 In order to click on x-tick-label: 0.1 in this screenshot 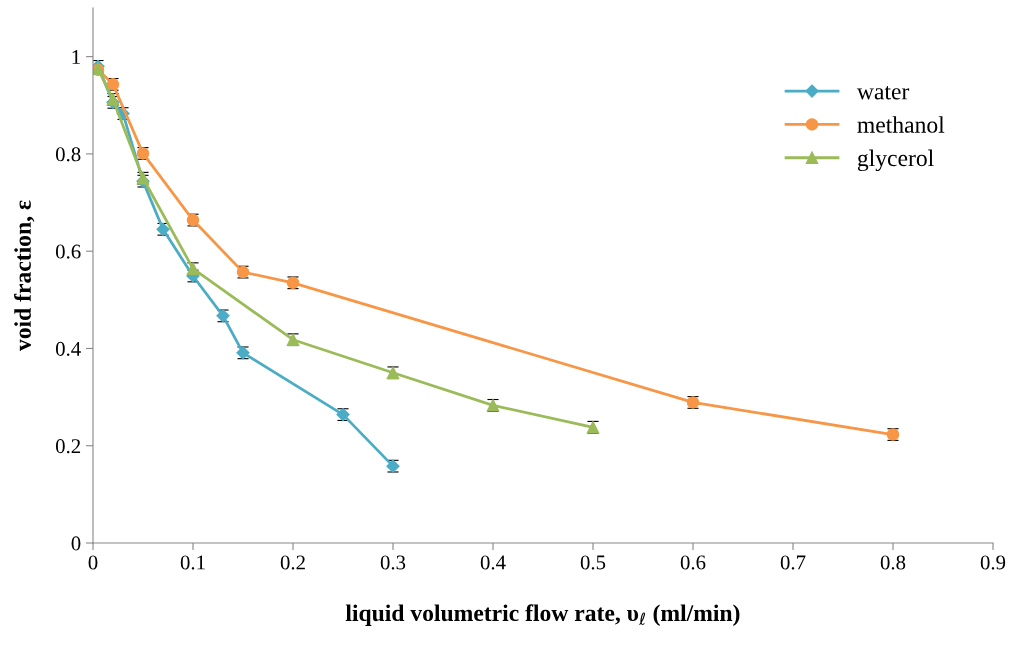, I will do `click(192, 562)`.